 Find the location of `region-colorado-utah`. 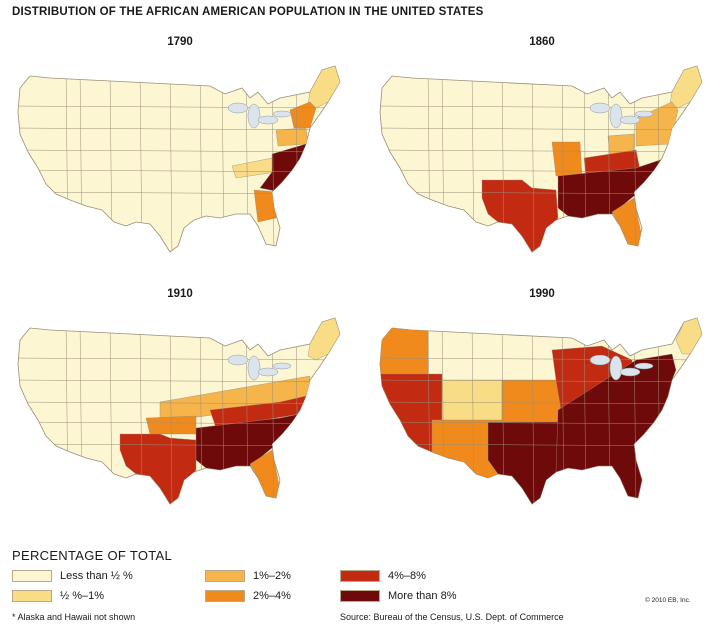

region-colorado-utah is located at coordinates (472, 400).